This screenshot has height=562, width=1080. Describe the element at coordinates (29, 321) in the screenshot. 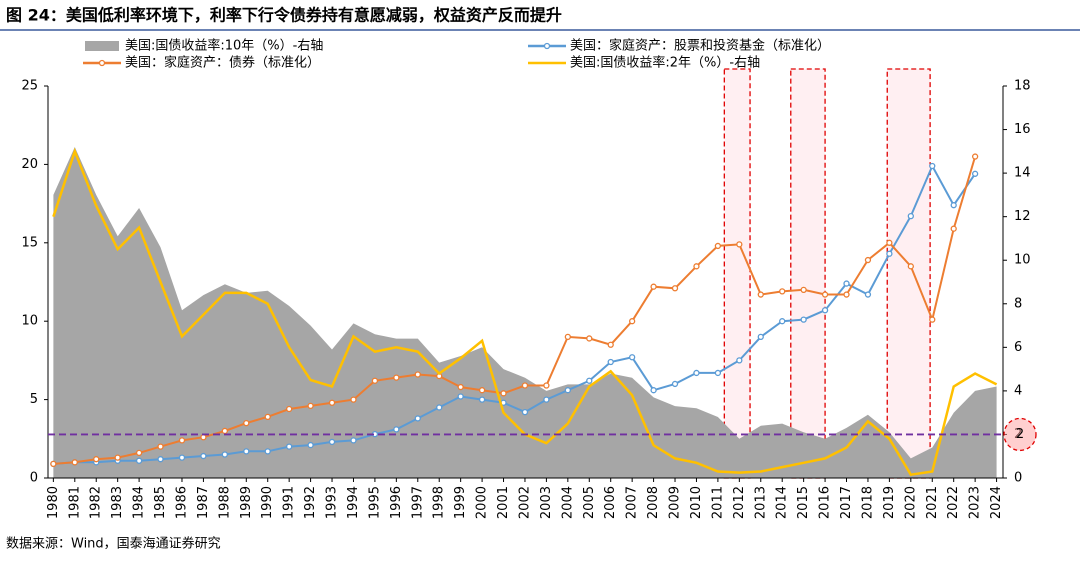

I see `y-tick-label: 10` at that location.